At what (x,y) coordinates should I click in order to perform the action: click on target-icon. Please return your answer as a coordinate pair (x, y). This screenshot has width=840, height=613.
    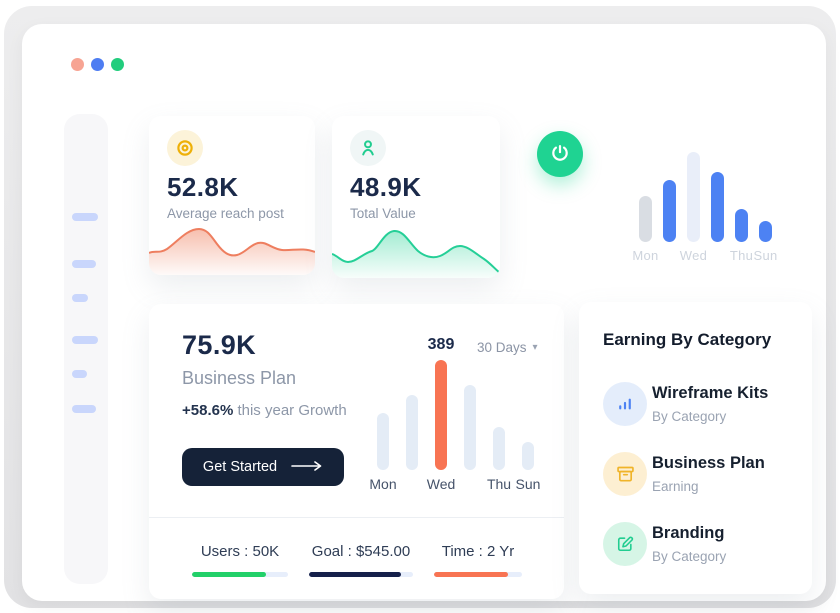
    Looking at the image, I should click on (185, 148).